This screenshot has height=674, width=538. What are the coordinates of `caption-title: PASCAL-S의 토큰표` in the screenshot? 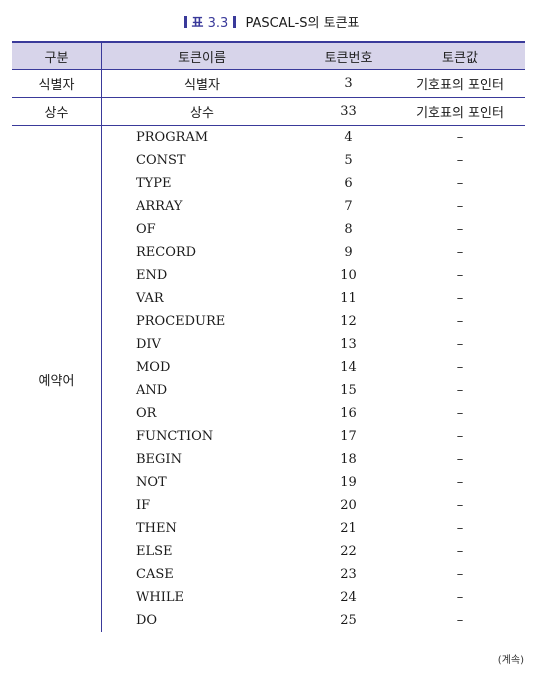 It's located at (302, 23).